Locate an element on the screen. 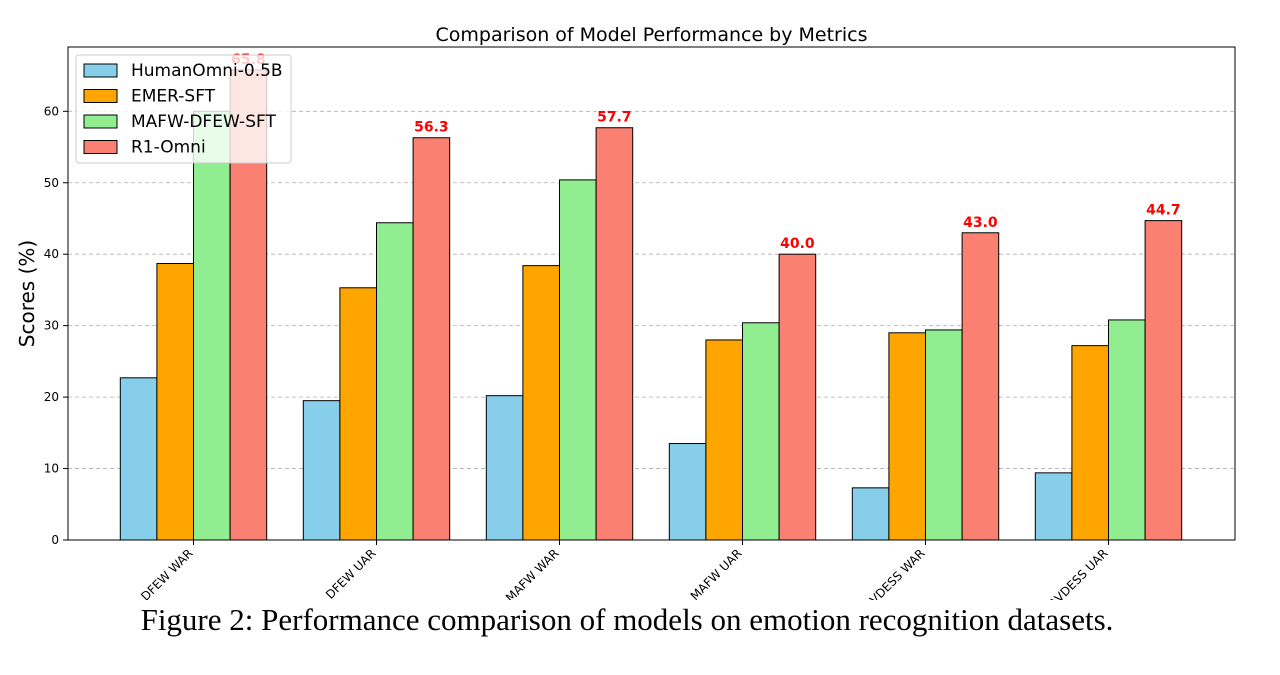 The height and width of the screenshot is (675, 1280). y-tick-label: 40 is located at coordinates (51, 254).